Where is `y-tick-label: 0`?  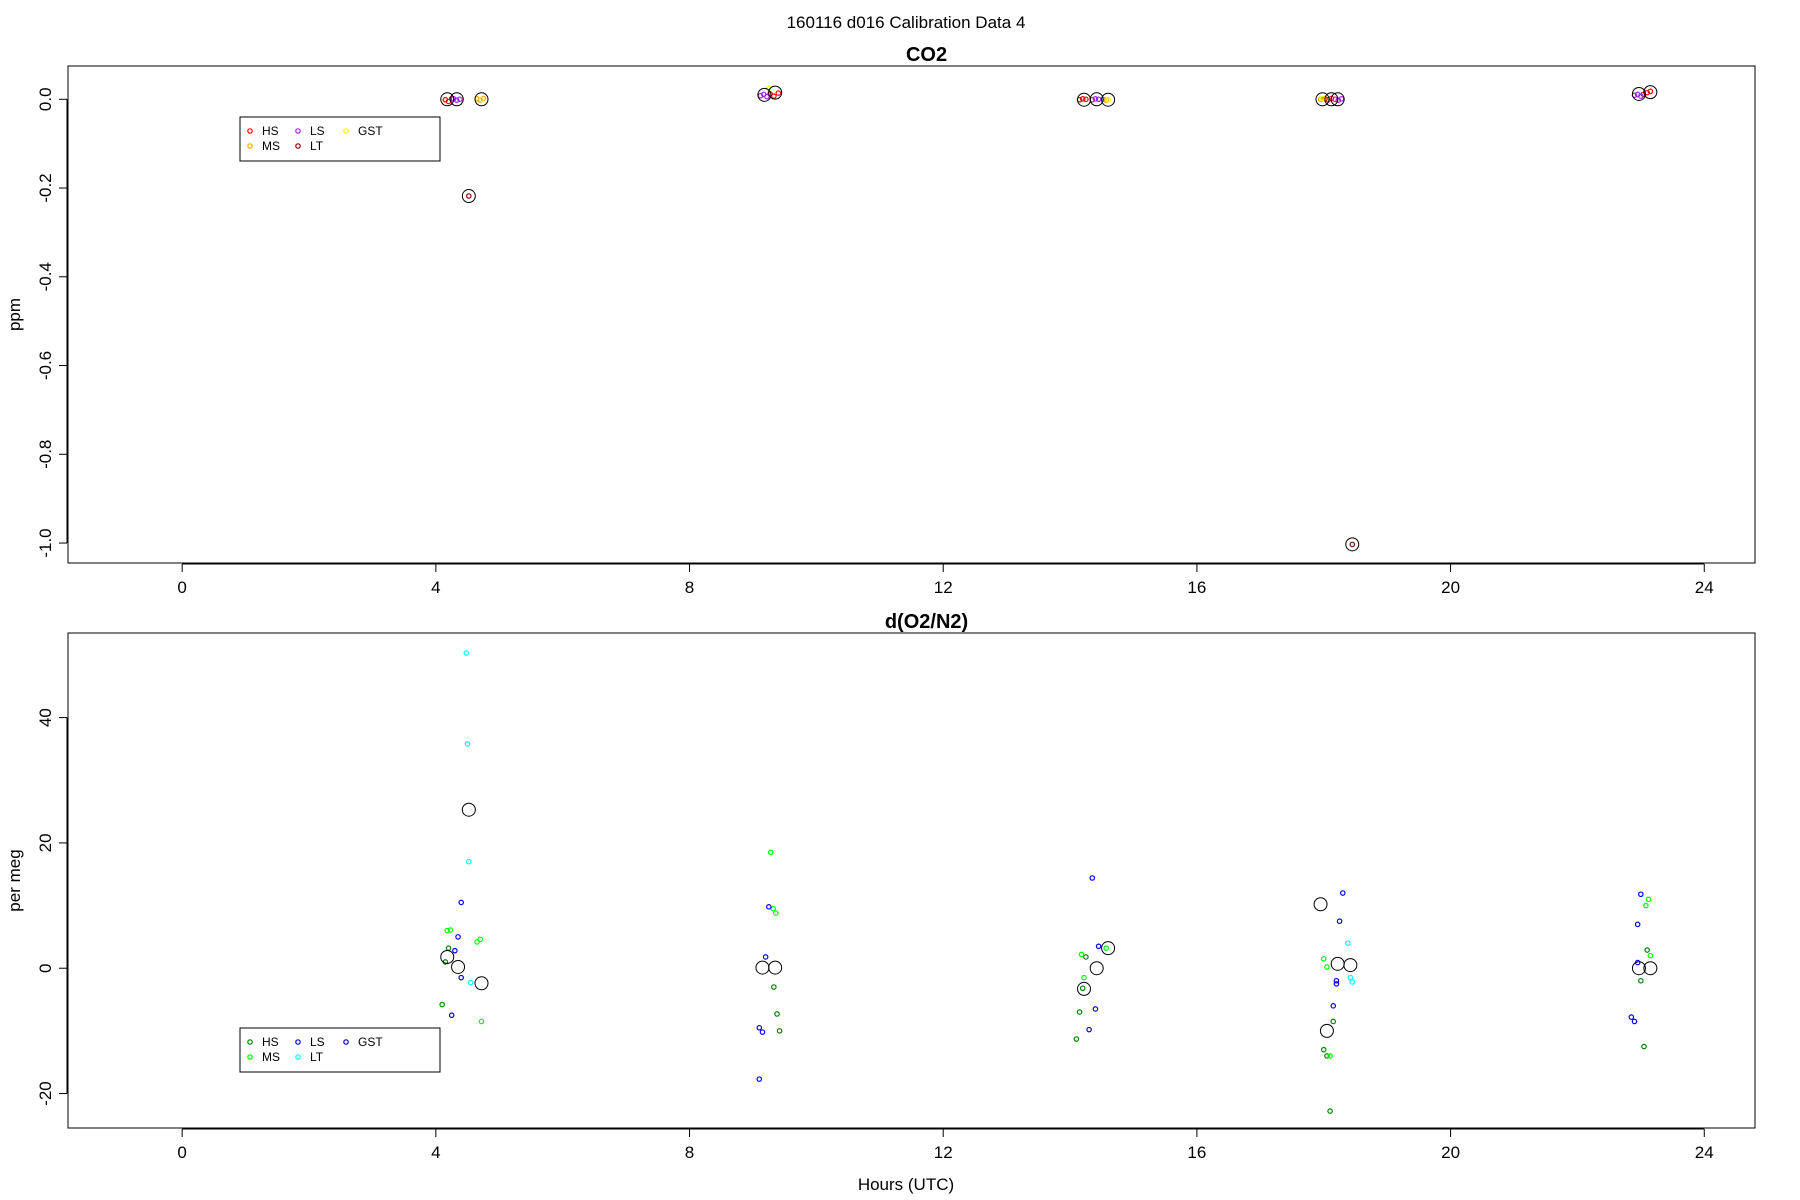
y-tick-label: 0 is located at coordinates (45, 967).